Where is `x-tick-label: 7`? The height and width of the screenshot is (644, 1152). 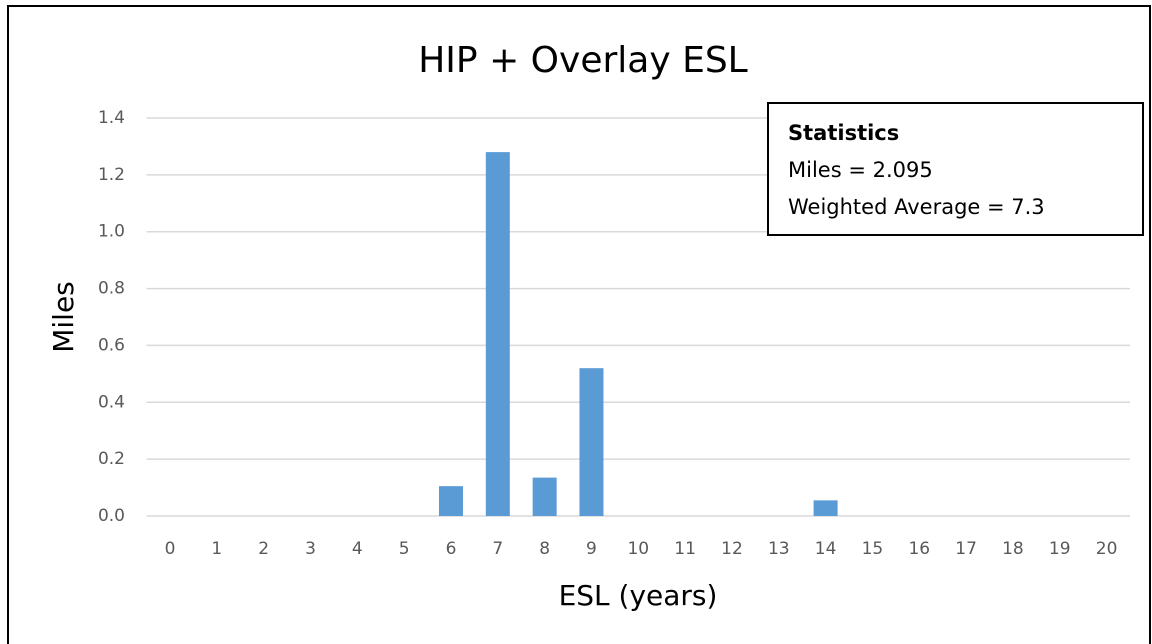 x-tick-label: 7 is located at coordinates (497, 549).